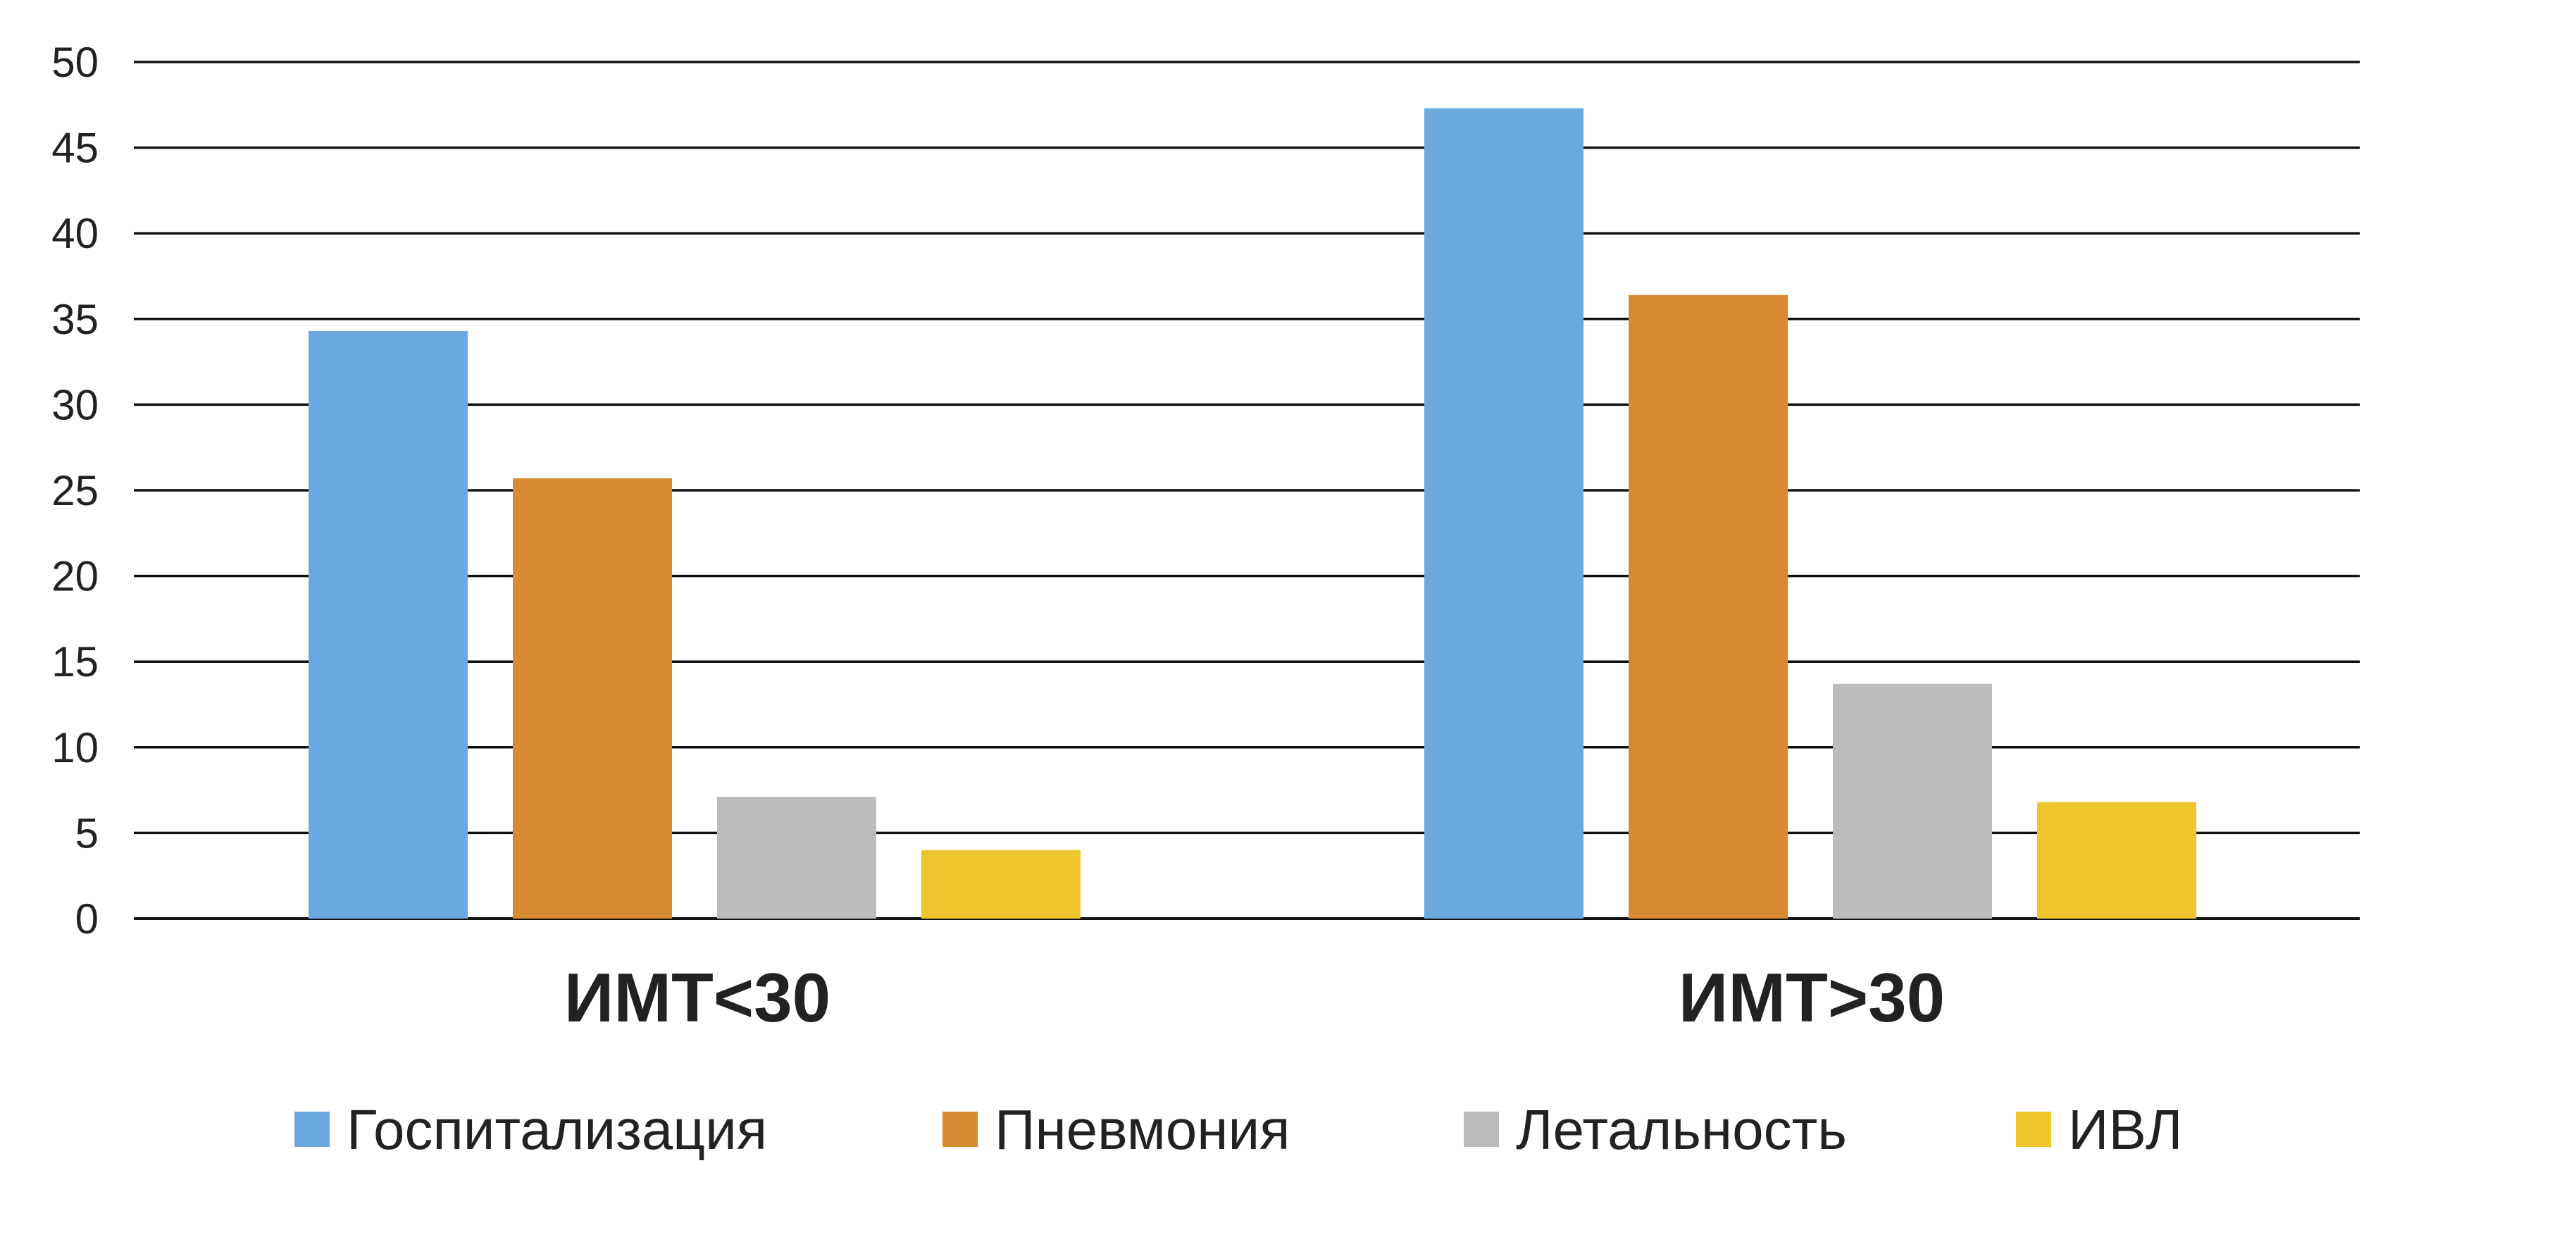 The width and height of the screenshot is (2576, 1249). What do you see at coordinates (87, 919) in the screenshot?
I see `y-tick-label: 0` at bounding box center [87, 919].